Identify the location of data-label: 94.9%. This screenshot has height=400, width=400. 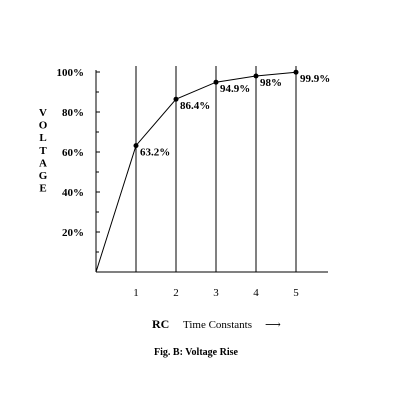
(235, 89).